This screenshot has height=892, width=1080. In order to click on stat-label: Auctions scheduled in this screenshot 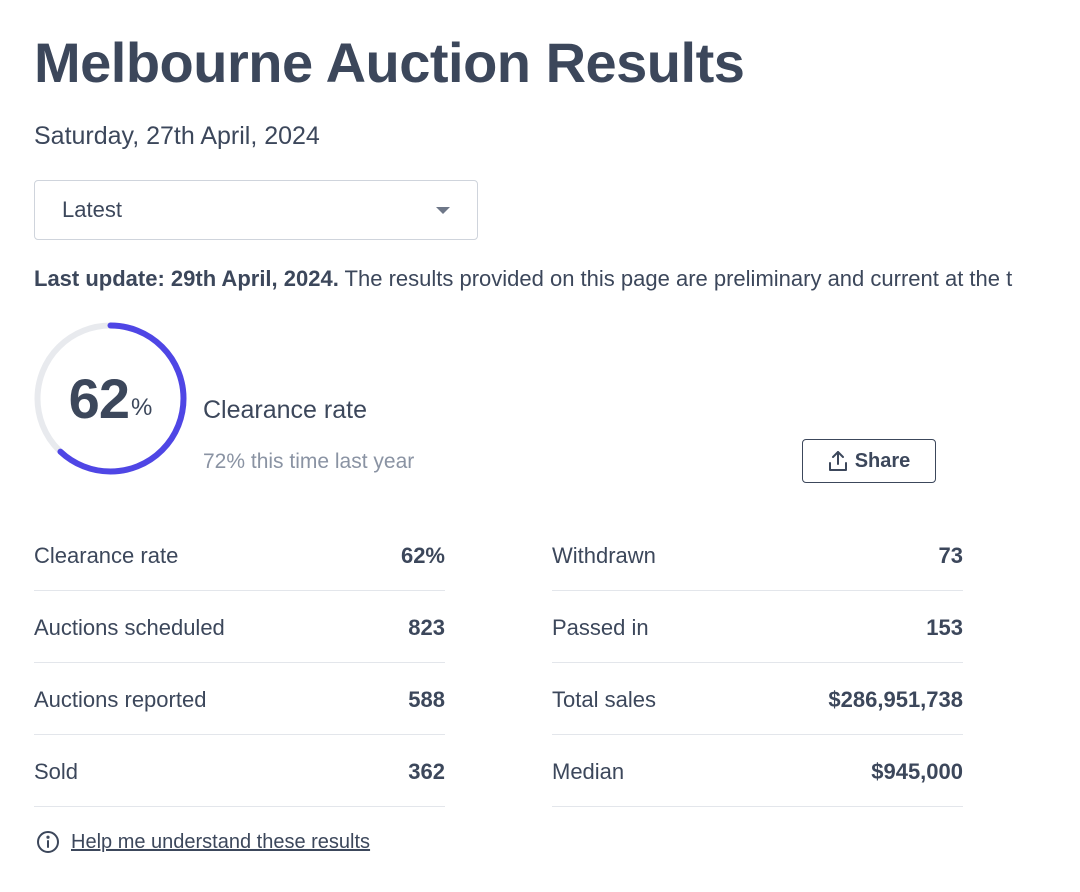, I will do `click(129, 627)`.